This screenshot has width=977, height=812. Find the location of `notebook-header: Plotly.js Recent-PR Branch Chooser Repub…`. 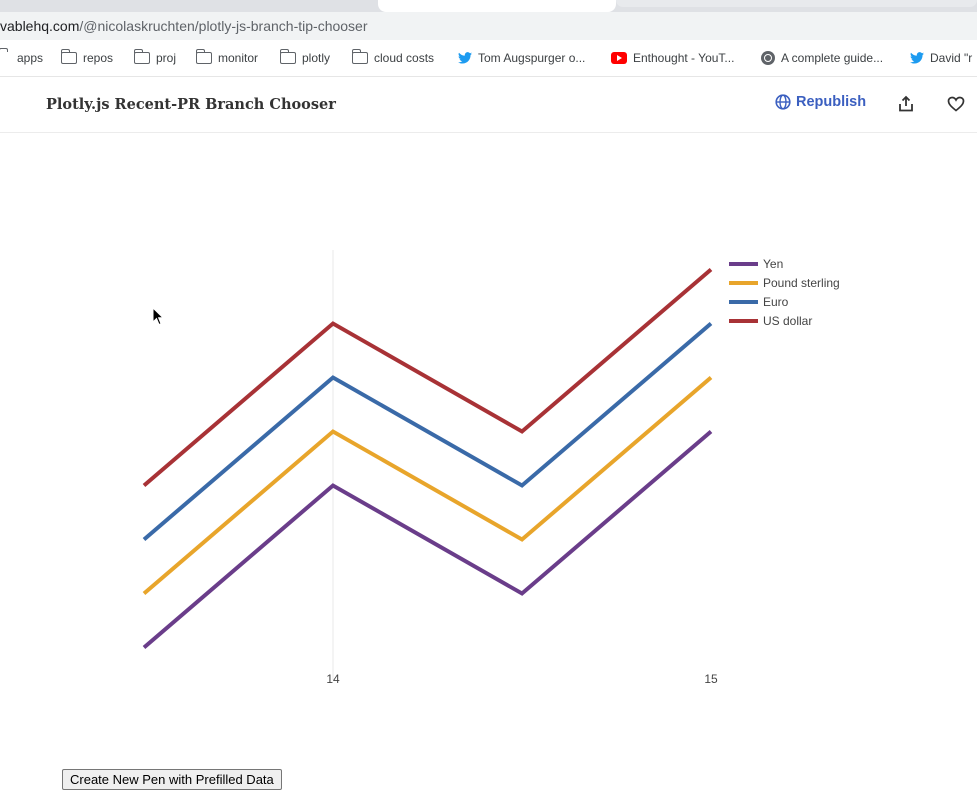

notebook-header: Plotly.js Recent-PR Branch Chooser Repub… is located at coordinates (488, 105).